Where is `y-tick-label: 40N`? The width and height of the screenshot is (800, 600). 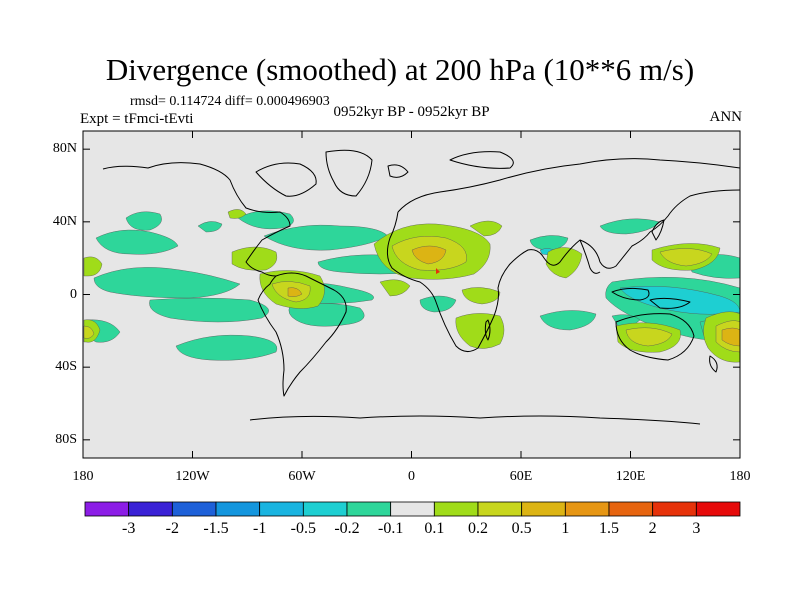 y-tick-label: 40N is located at coordinates (64, 221).